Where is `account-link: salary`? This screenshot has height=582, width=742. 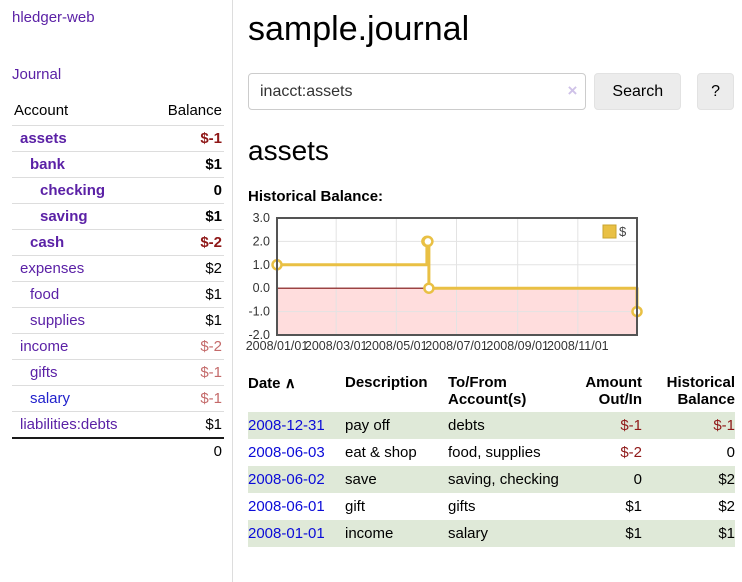 account-link: salary is located at coordinates (50, 398).